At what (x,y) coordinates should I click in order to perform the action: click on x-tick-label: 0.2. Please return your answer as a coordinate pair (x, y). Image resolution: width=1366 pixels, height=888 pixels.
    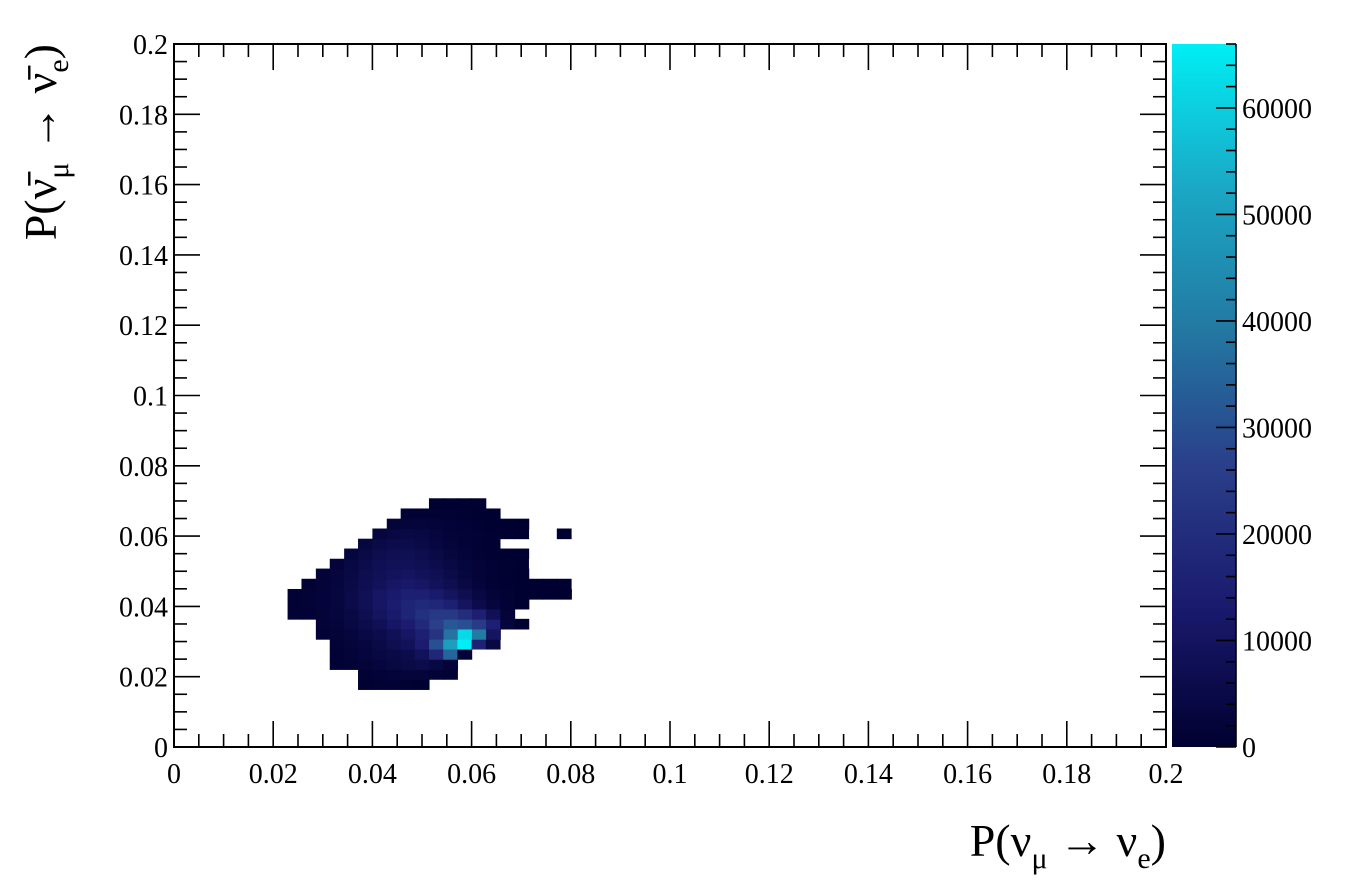
    Looking at the image, I should click on (1166, 774).